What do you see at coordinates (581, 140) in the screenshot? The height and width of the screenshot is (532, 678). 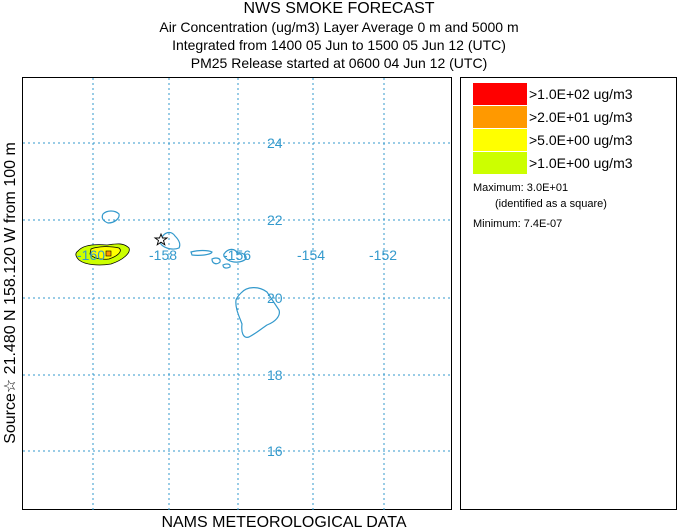 I see `legend-label: >5.0E+00 ug/m3` at bounding box center [581, 140].